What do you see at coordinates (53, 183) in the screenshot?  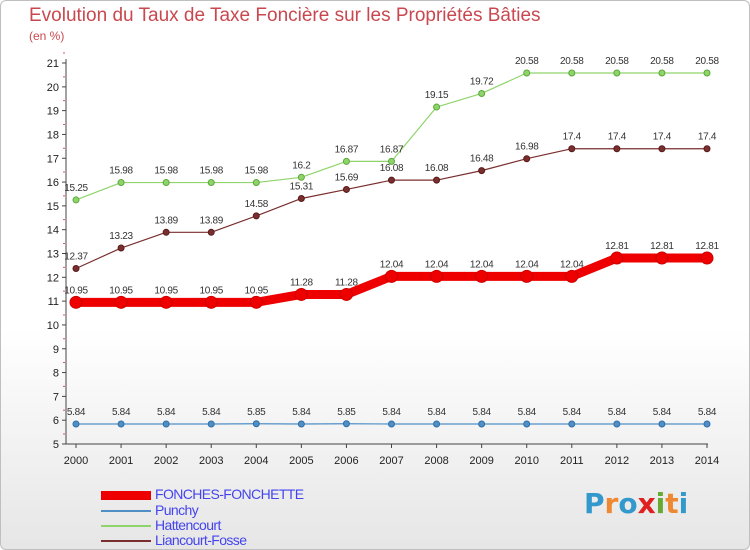 I see `y-tick-label: 16` at bounding box center [53, 183].